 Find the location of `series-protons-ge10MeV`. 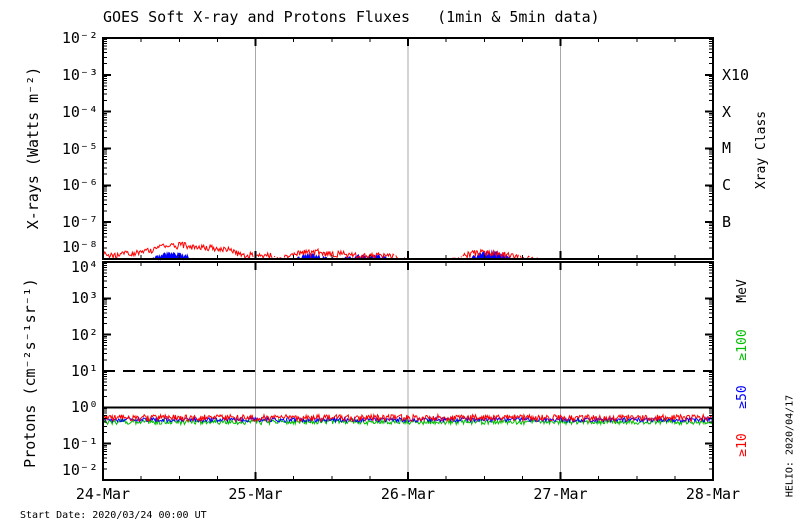

series-protons-ge10MeV is located at coordinates (407, 418).